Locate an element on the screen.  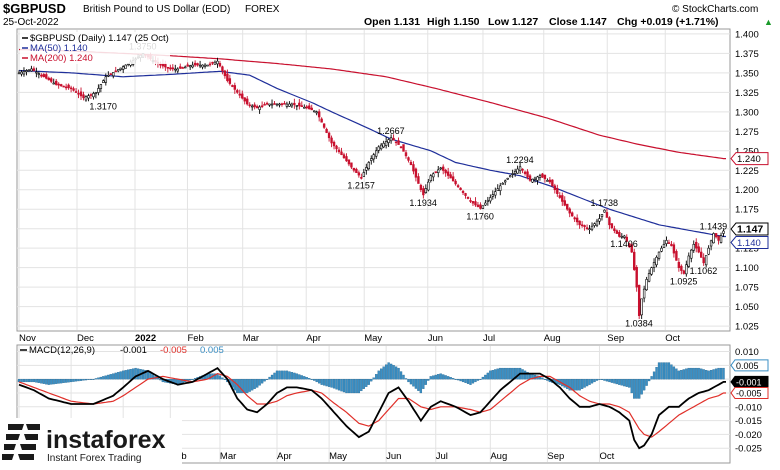
instaforex-logo-mark-icon: instaforex Instant Forex Trading is located at coordinates (84, 444).